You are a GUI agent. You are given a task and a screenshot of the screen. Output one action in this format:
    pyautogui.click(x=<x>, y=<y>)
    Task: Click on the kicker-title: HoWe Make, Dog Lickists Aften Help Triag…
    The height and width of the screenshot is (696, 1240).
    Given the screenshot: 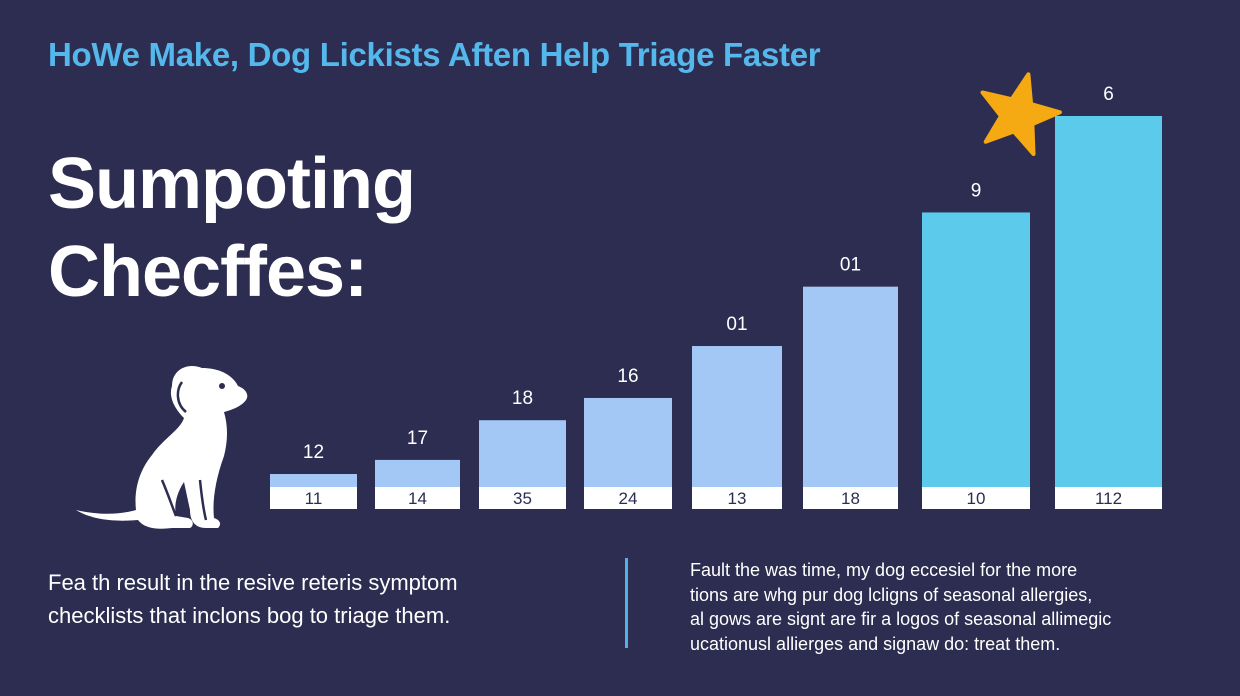 What is the action you would take?
    pyautogui.click(x=434, y=54)
    